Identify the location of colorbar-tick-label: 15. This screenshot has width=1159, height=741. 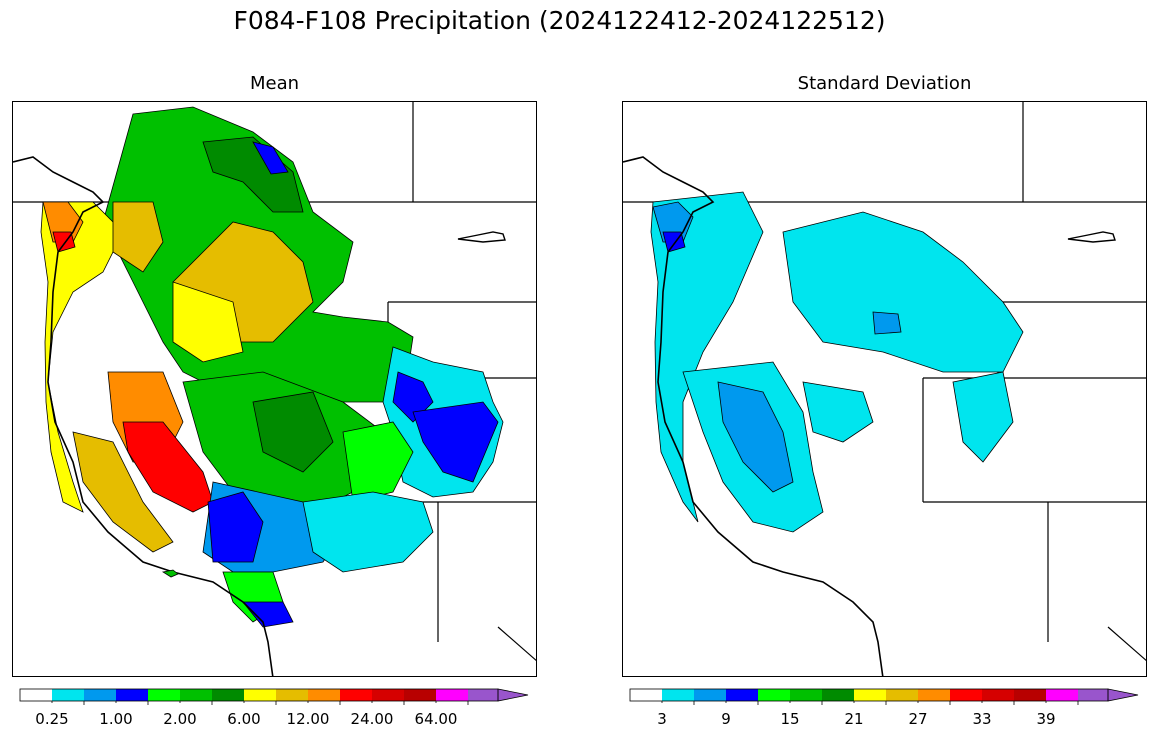
(790, 719).